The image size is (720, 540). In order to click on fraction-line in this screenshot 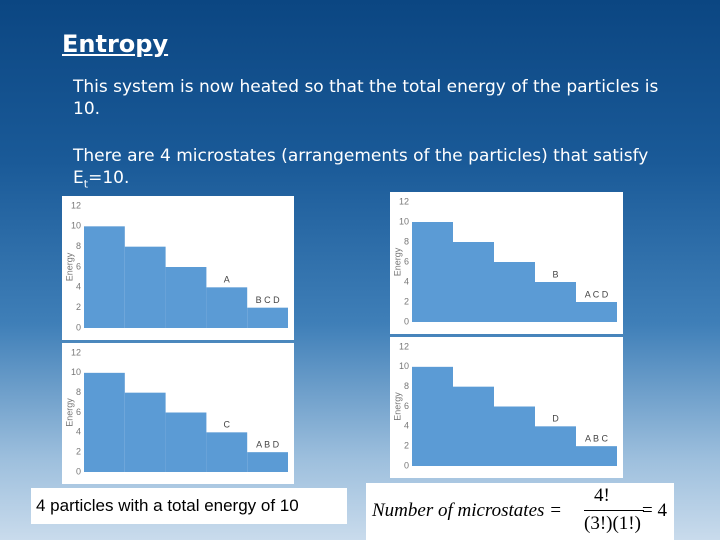, I will do `click(614, 510)`.